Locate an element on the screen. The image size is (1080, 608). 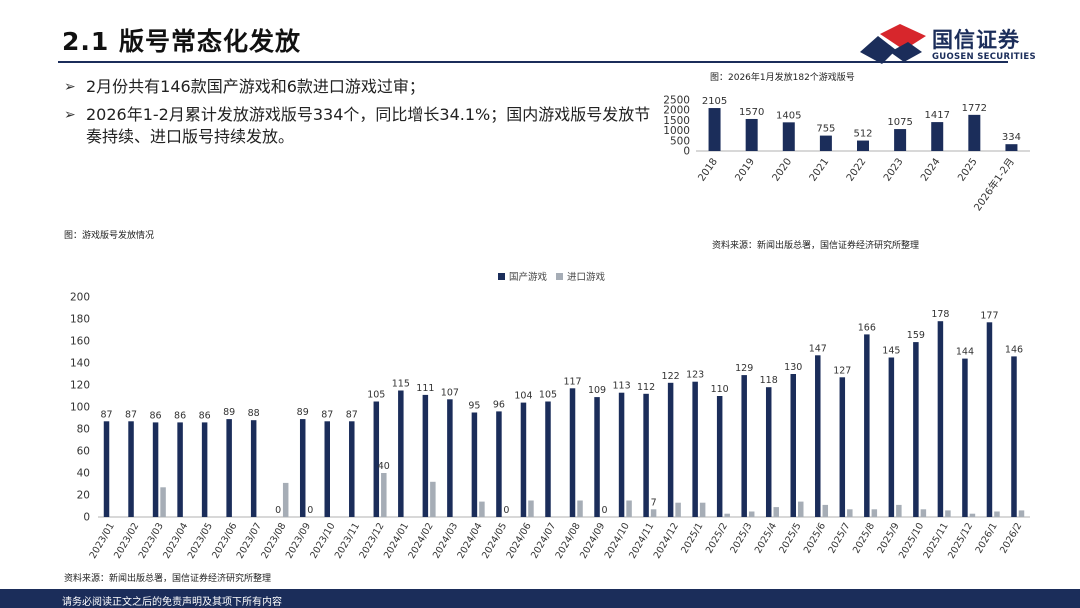
x-tick-label: 2021 is located at coordinates (820, 169).